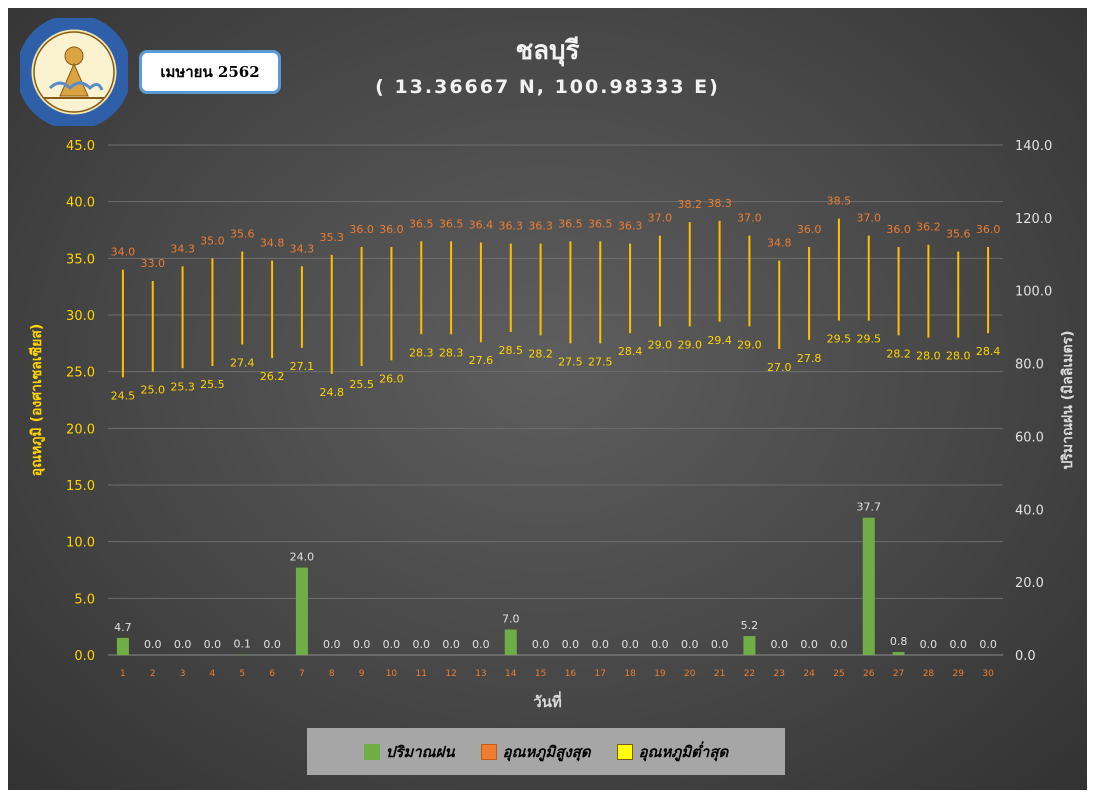  What do you see at coordinates (571, 674) in the screenshot?
I see `x-tick-label: 16` at bounding box center [571, 674].